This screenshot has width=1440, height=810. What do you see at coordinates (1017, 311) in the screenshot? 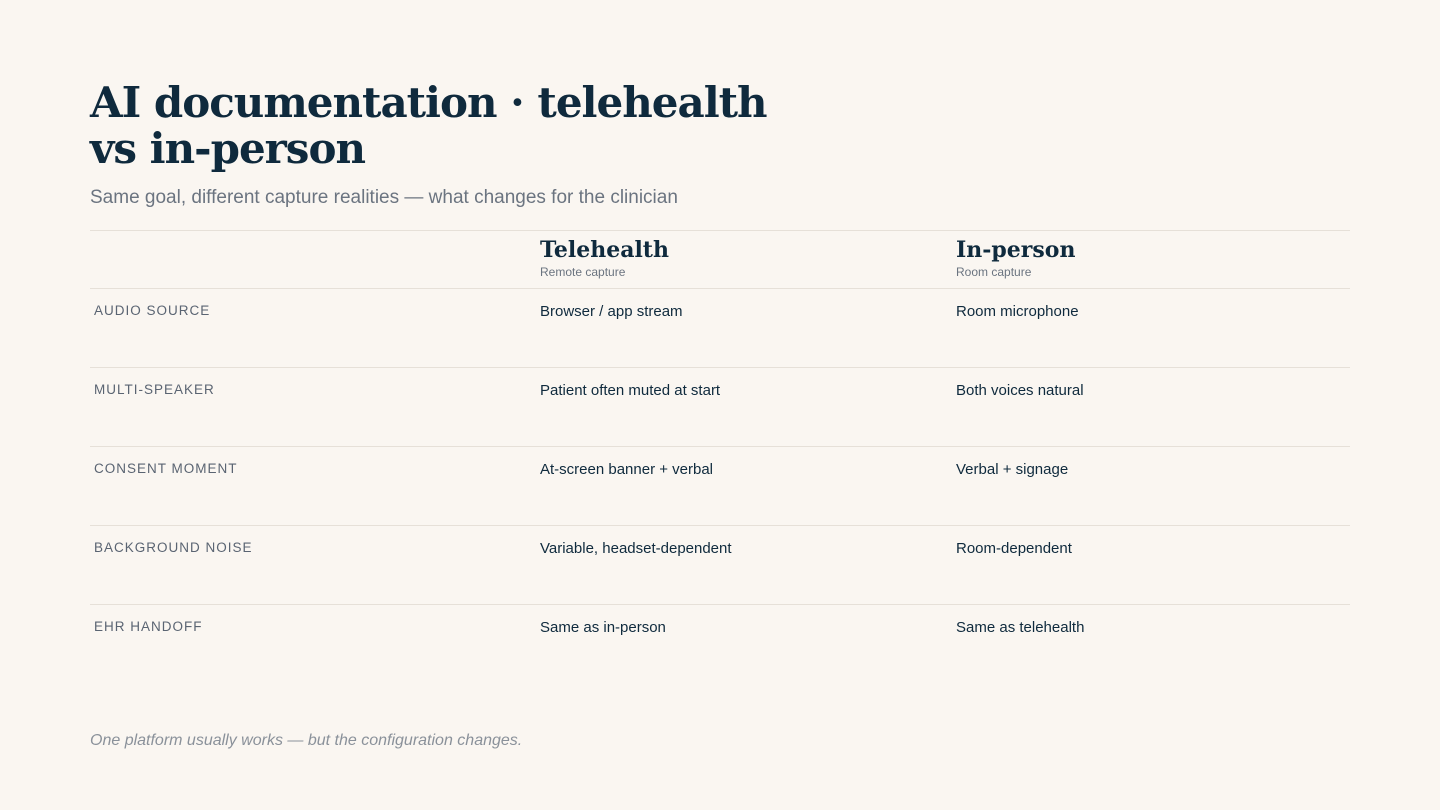
I see `cell: Room microphone` at bounding box center [1017, 311].